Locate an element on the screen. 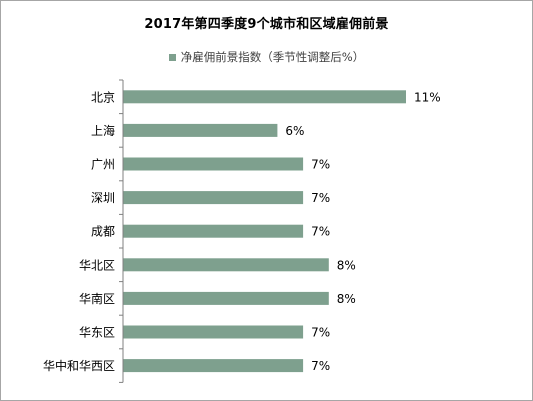 This screenshot has height=401, width=533. category-label-8: 华中和华西区 is located at coordinates (79, 365).